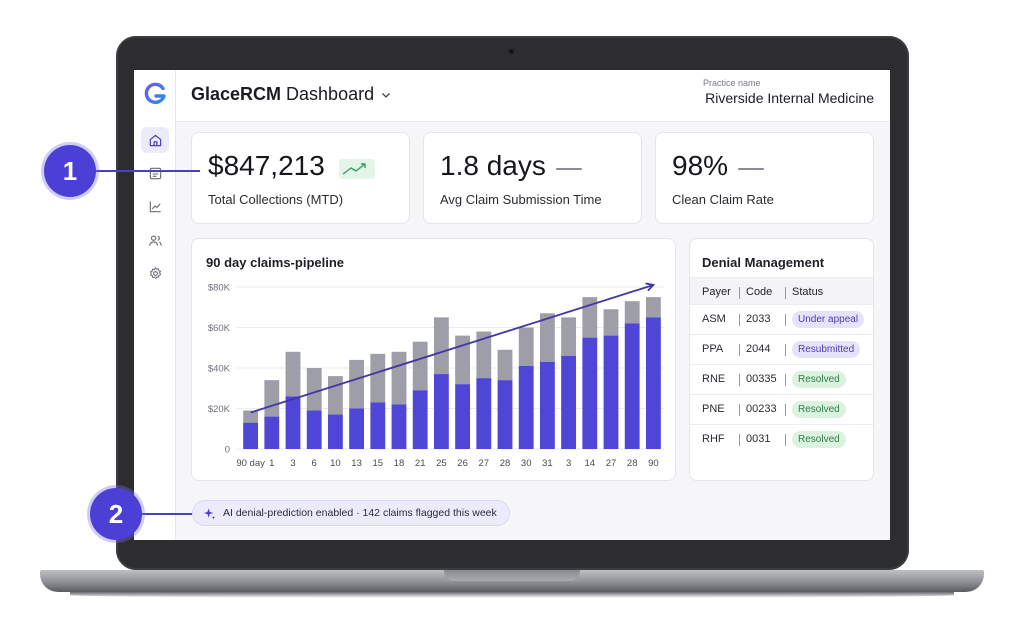  I want to click on chart-title: 90 day claims-pipeline, so click(275, 262).